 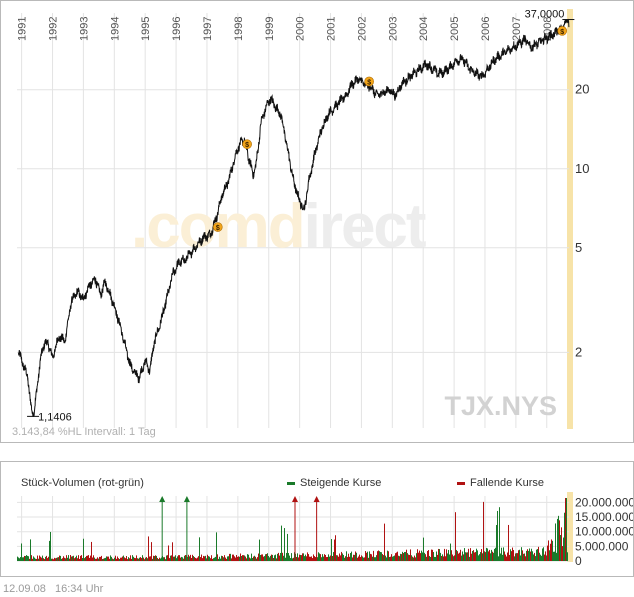 I want to click on price-x-tick-label: 2003, so click(x=393, y=29).